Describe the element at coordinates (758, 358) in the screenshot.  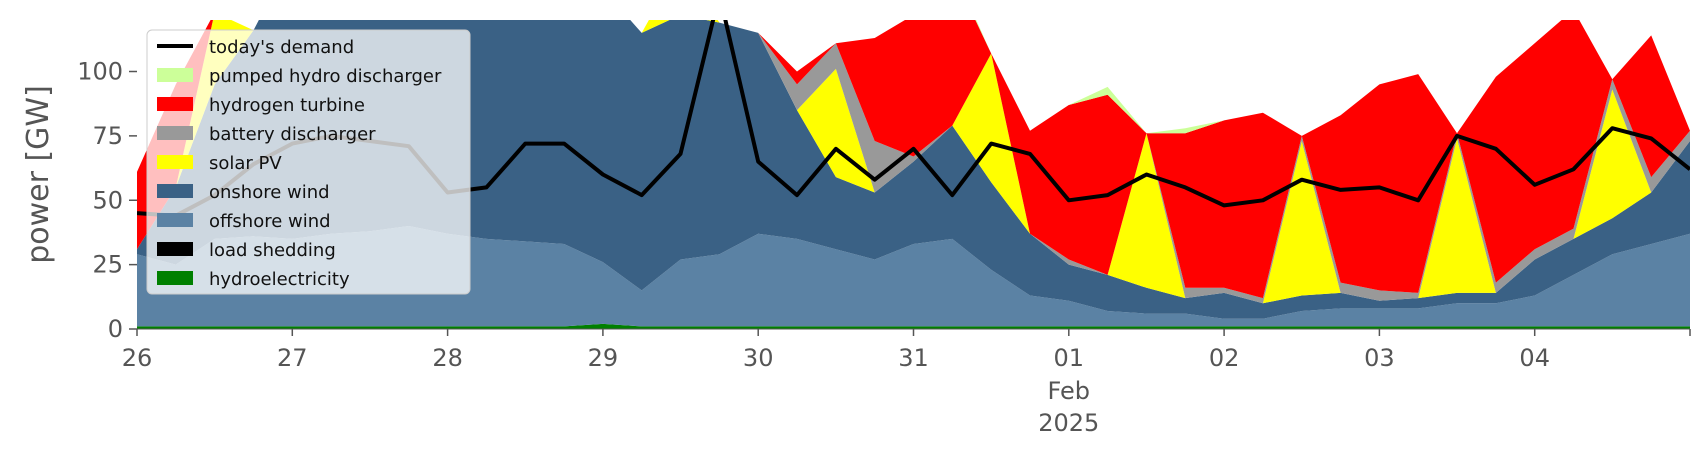
I see `x-tick-label: 30` at that location.